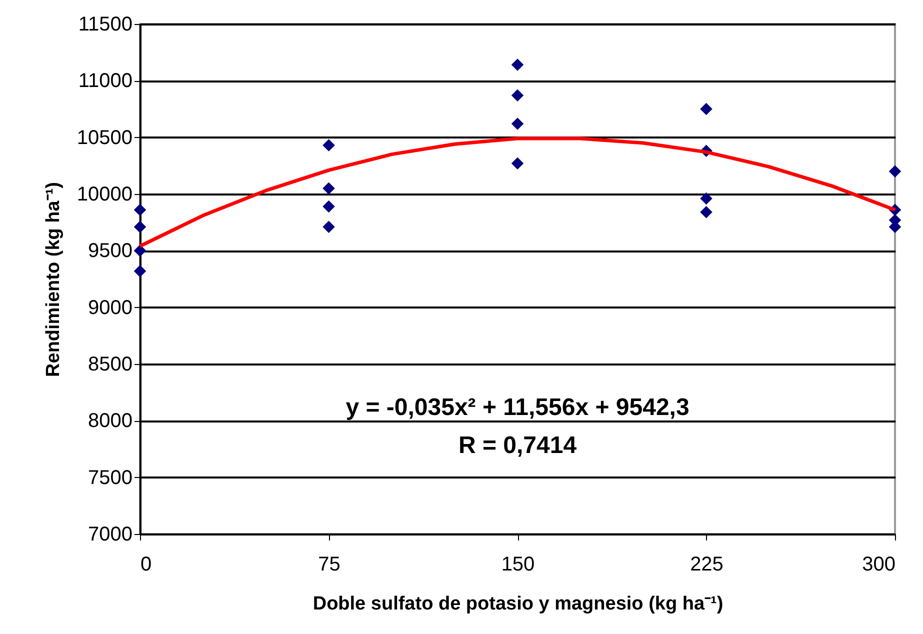  Describe the element at coordinates (110, 421) in the screenshot. I see `y-tick-label: 8000` at that location.